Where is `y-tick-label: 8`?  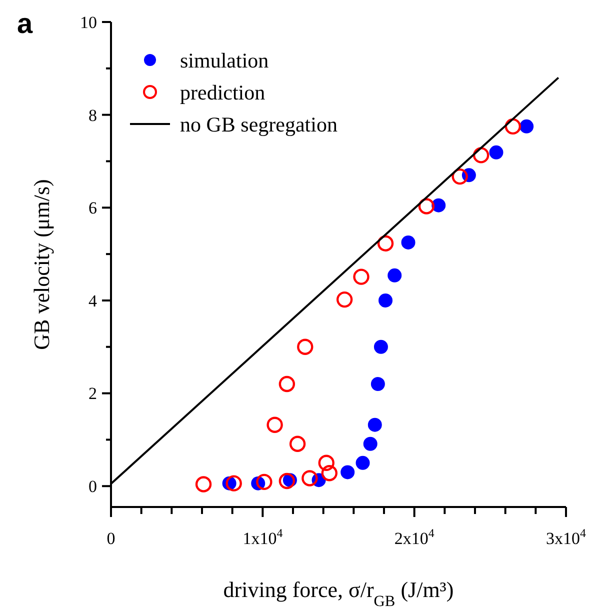 y-tick-label: 8 is located at coordinates (92, 115).